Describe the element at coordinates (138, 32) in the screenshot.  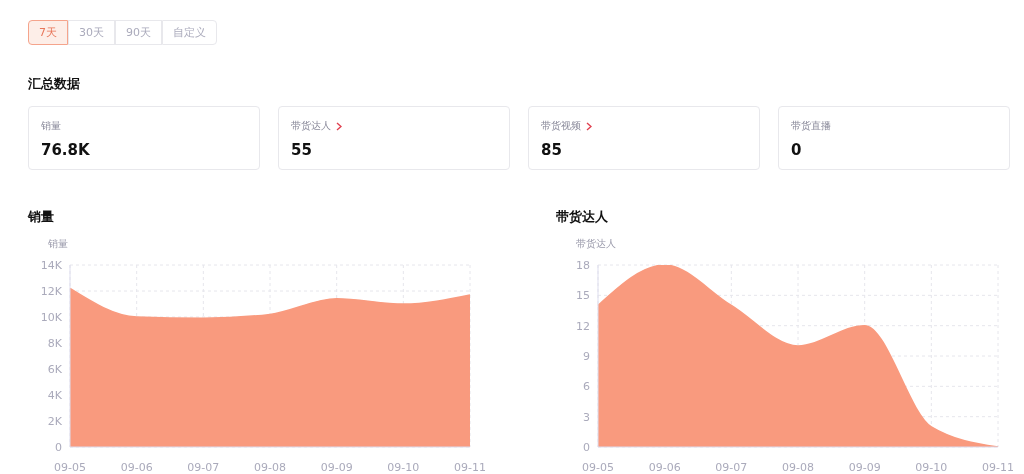
I see `text: 90天` at that location.